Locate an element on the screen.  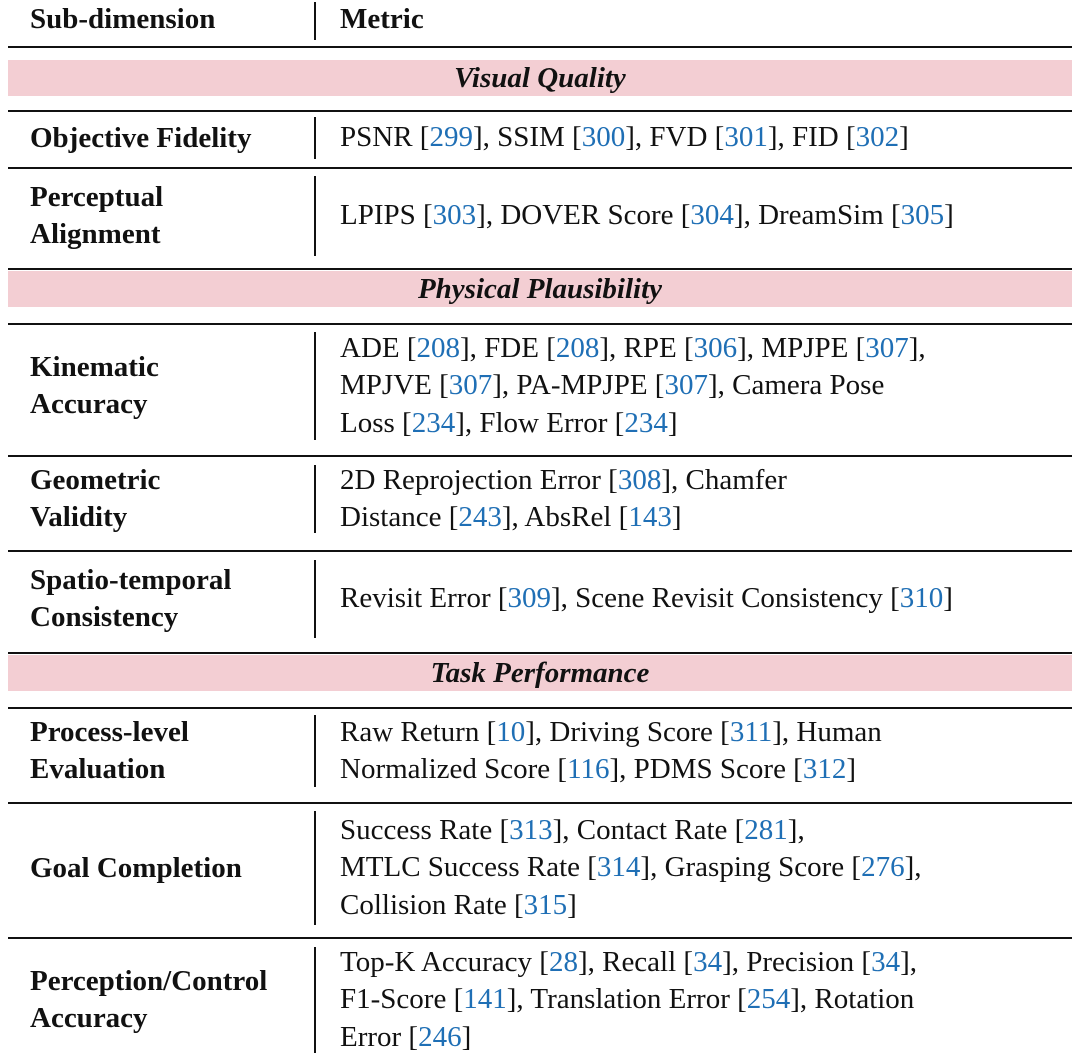
metric-text: ], PA-MPJPE [ is located at coordinates (578, 385).